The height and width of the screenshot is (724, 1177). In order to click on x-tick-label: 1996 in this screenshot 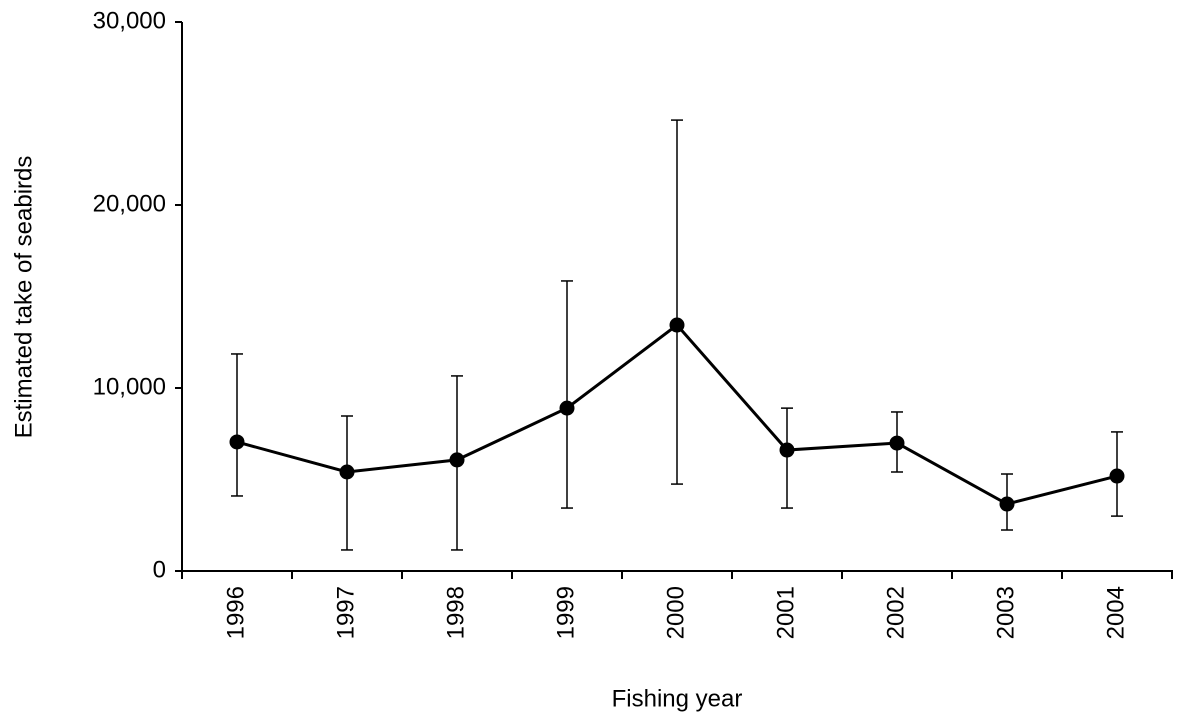, I will do `click(235, 612)`.